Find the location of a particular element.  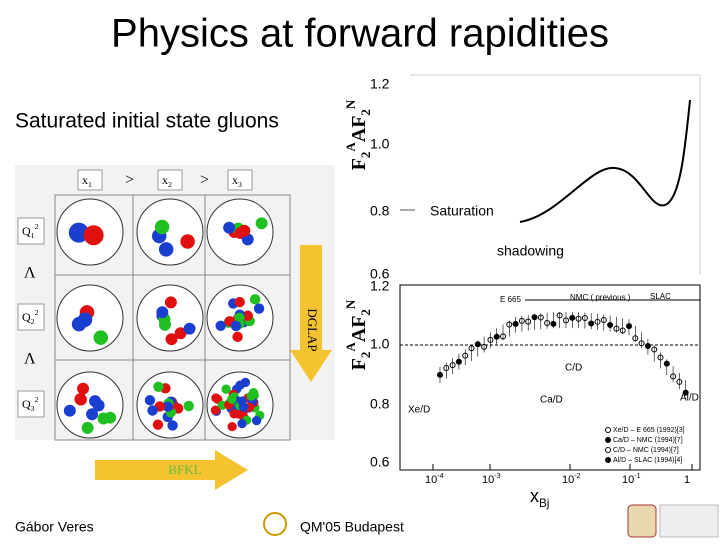

x-label-part: 1 is located at coordinates (90, 184).